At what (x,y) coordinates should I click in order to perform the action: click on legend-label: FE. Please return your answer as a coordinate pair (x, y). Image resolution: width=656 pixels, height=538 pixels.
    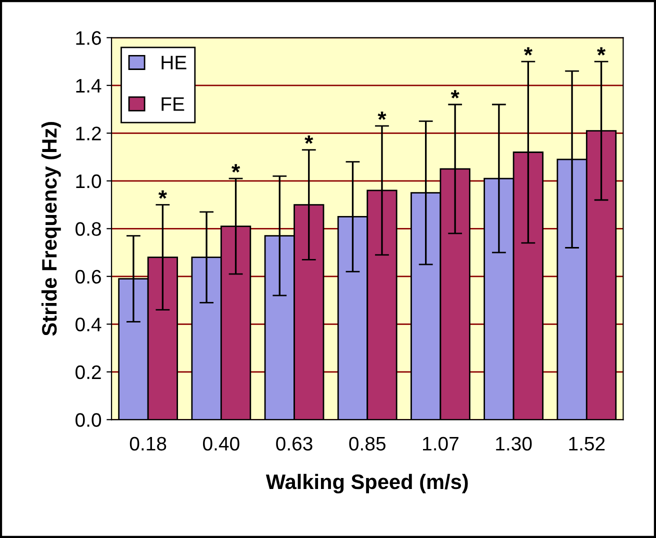
    Looking at the image, I should click on (173, 104).